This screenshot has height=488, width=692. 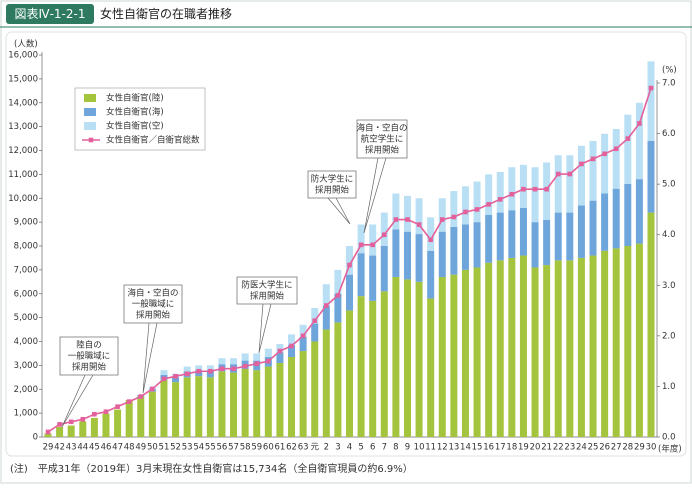 What do you see at coordinates (187, 448) in the screenshot?
I see `x-tick-label: 53` at bounding box center [187, 448].